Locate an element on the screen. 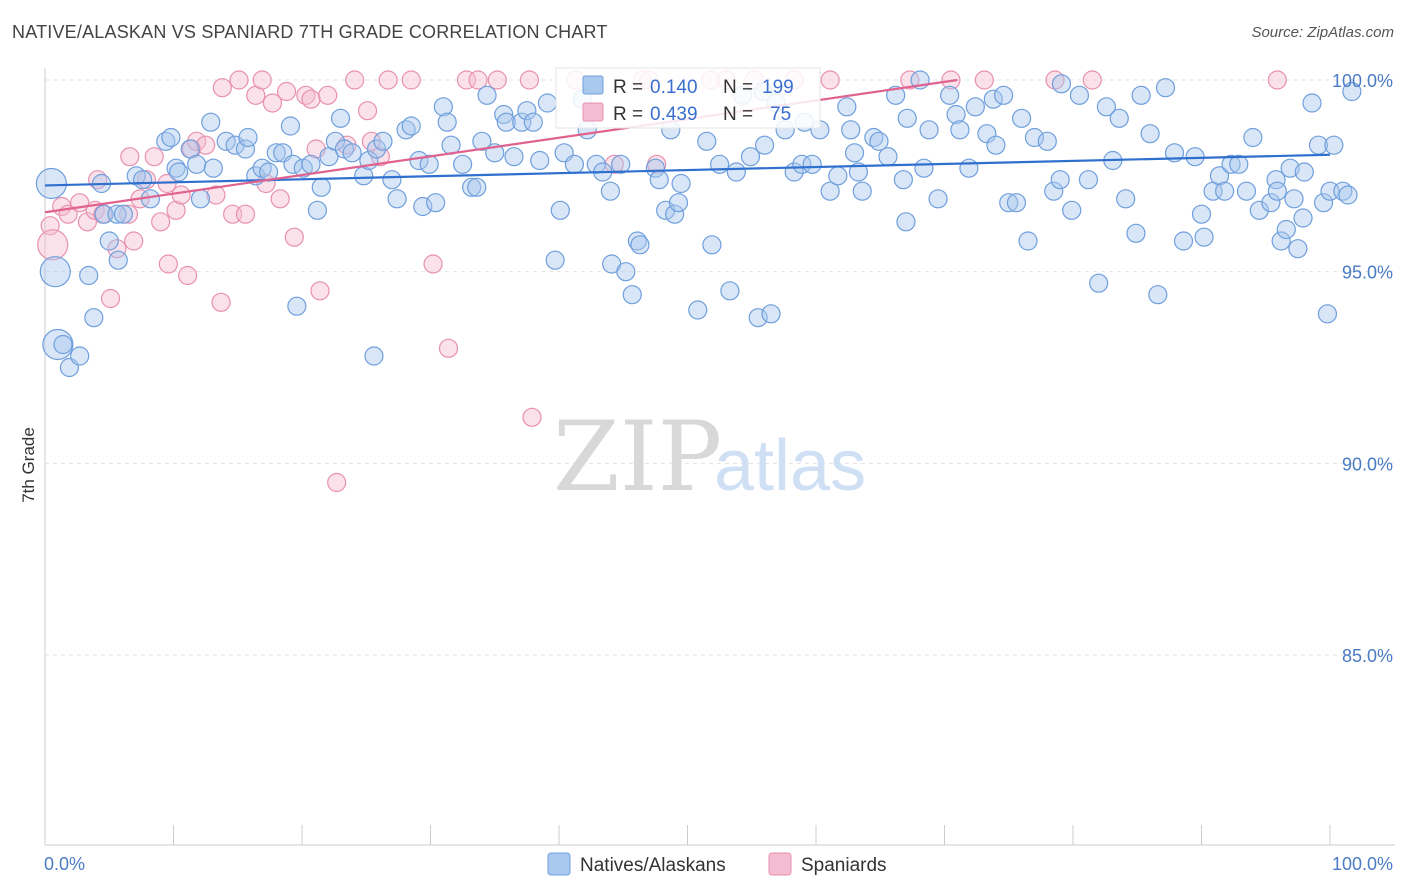 This screenshot has height=892, width=1406. stats-n-value-1: 199 is located at coordinates (778, 87).